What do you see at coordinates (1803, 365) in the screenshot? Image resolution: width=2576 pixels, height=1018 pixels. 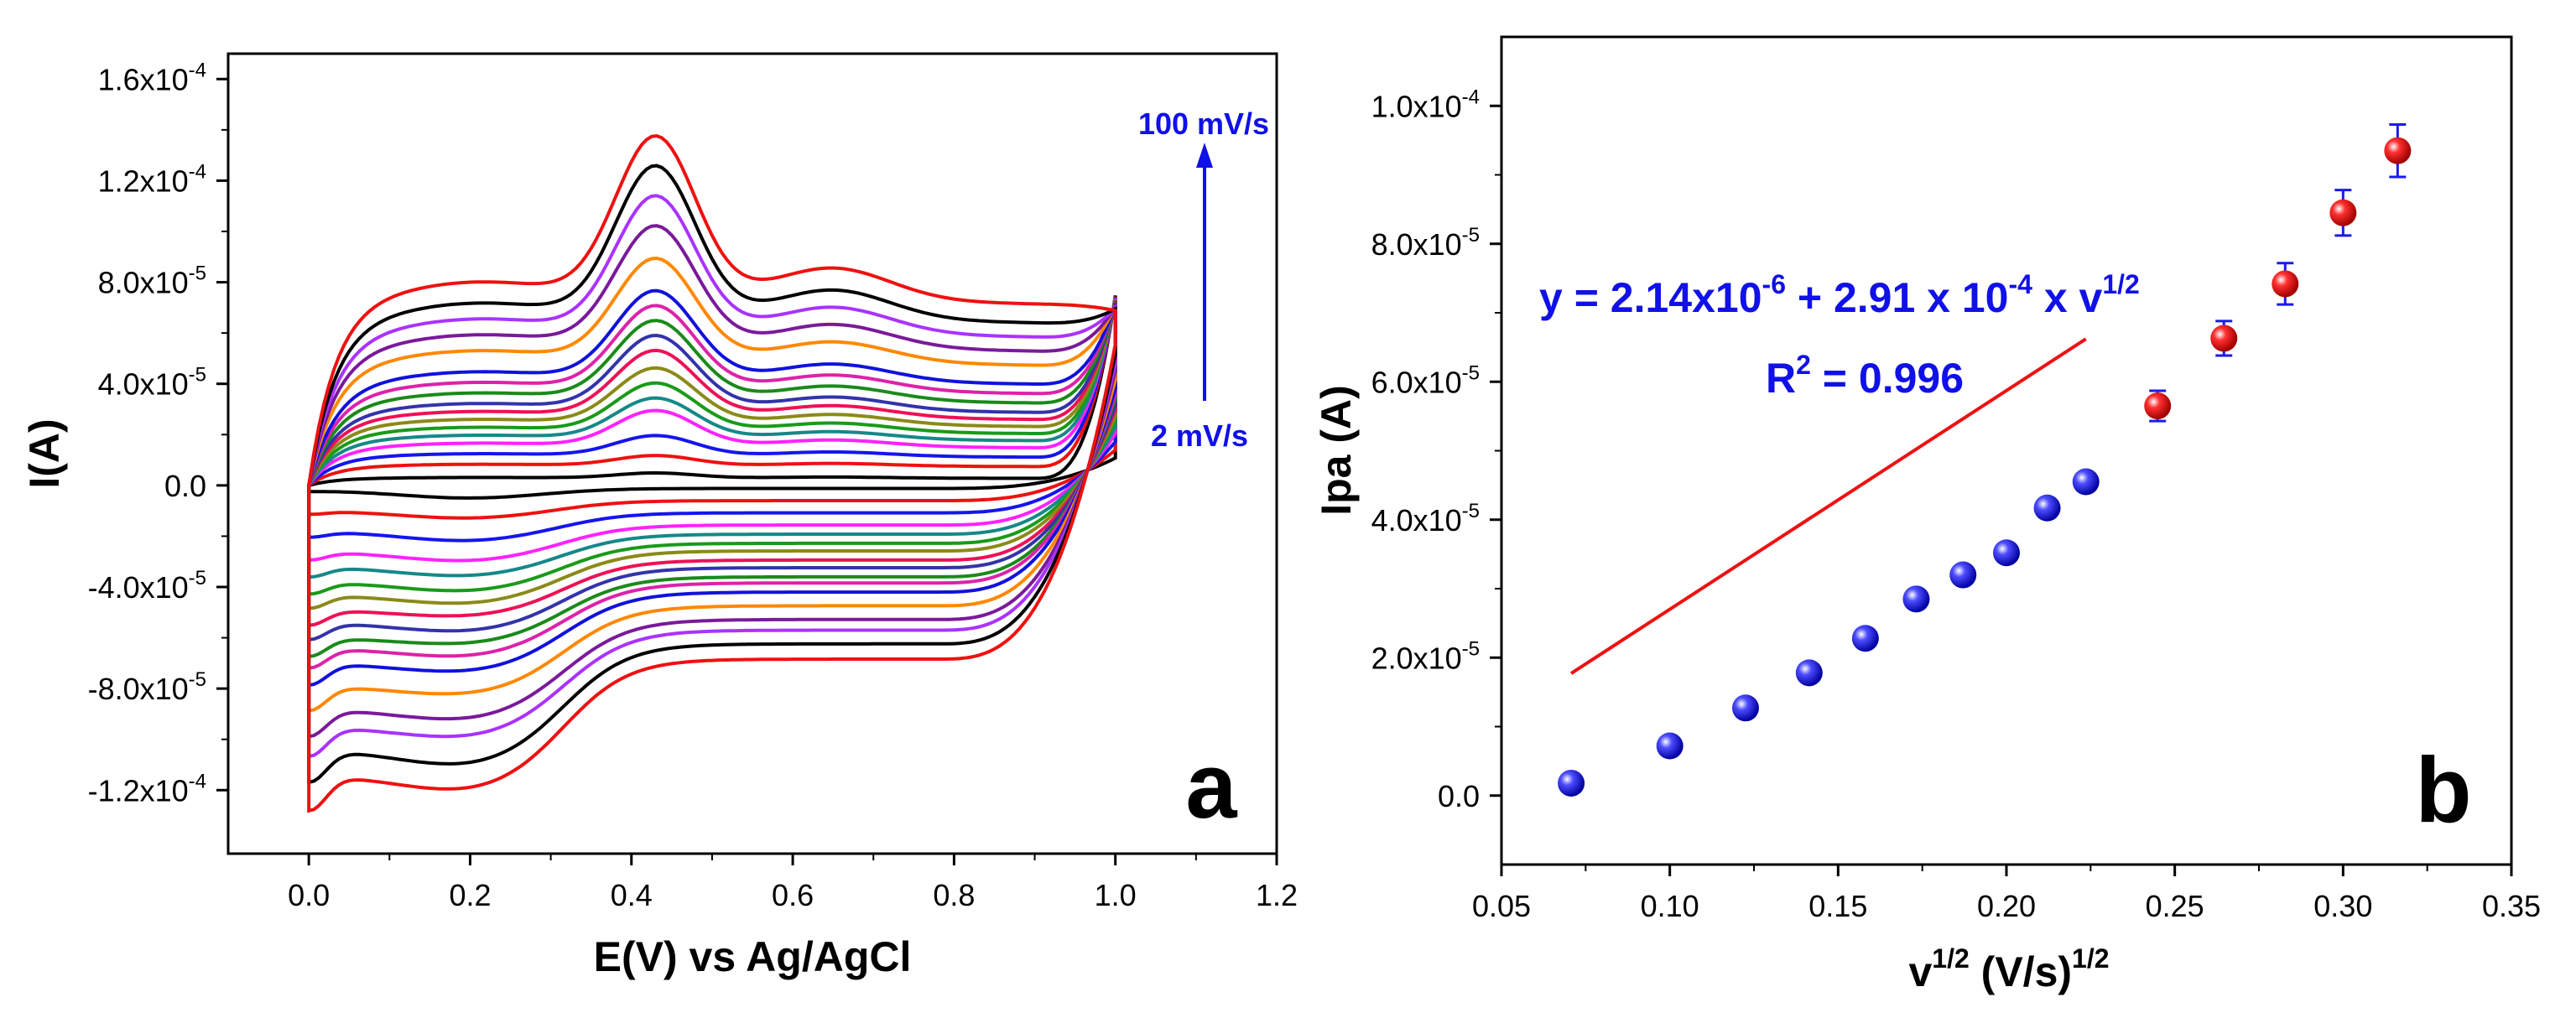 I see `r2-sup: 2` at bounding box center [1803, 365].